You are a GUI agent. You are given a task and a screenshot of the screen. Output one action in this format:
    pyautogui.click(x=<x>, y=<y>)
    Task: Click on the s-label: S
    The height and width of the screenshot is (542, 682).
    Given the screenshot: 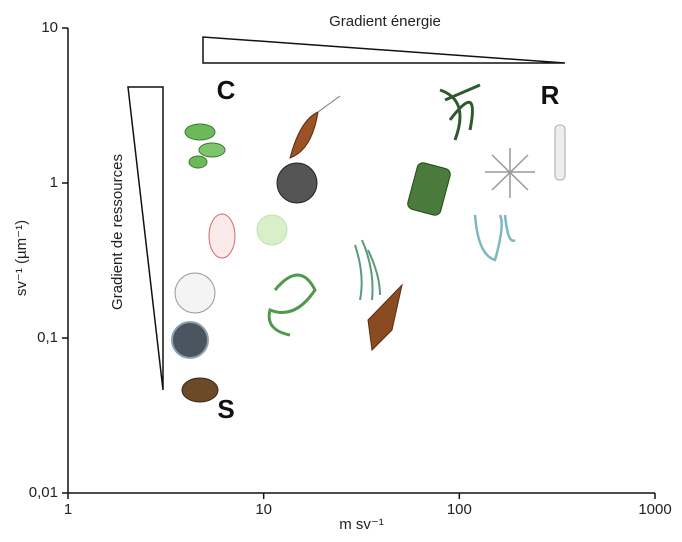 What is the action you would take?
    pyautogui.click(x=225, y=409)
    